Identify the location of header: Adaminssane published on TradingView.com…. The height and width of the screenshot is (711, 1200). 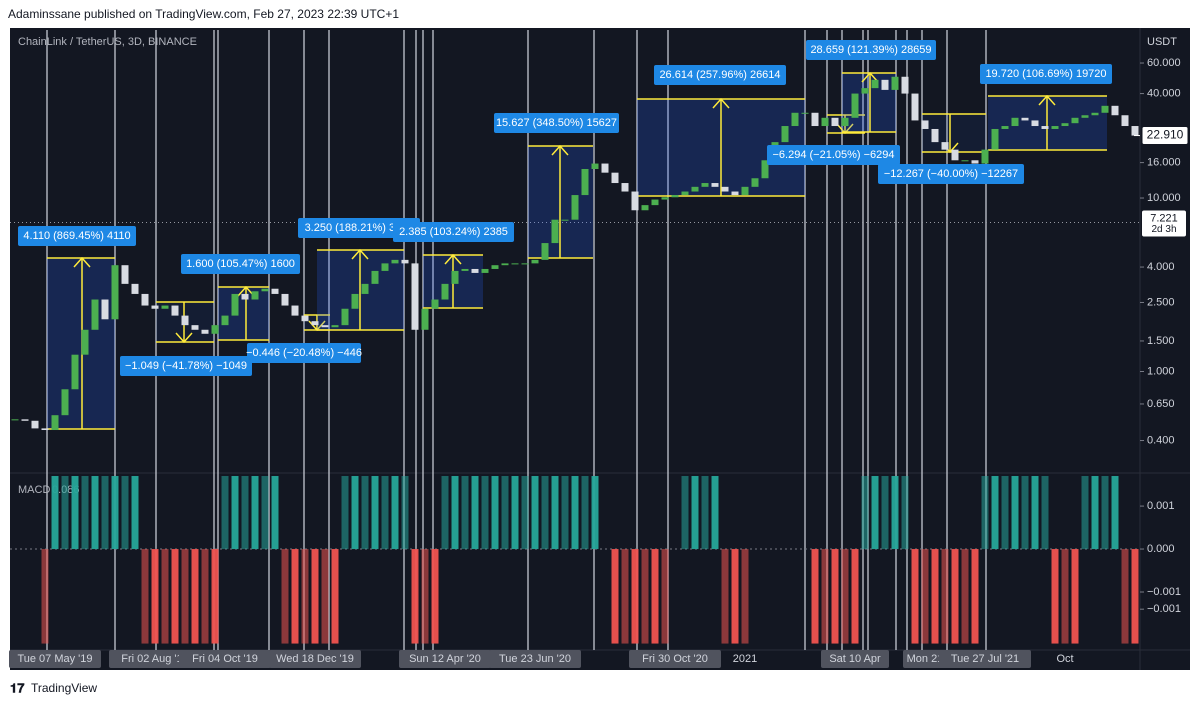
(203, 14).